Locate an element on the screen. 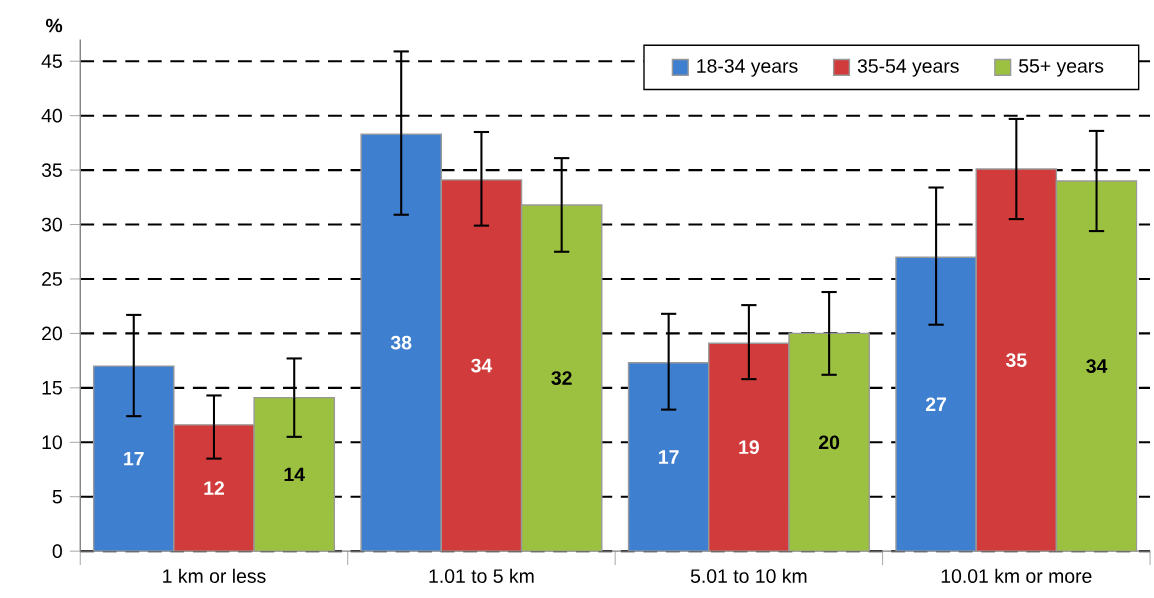  x-tick-label: 1.01 to 5 km is located at coordinates (481, 576).